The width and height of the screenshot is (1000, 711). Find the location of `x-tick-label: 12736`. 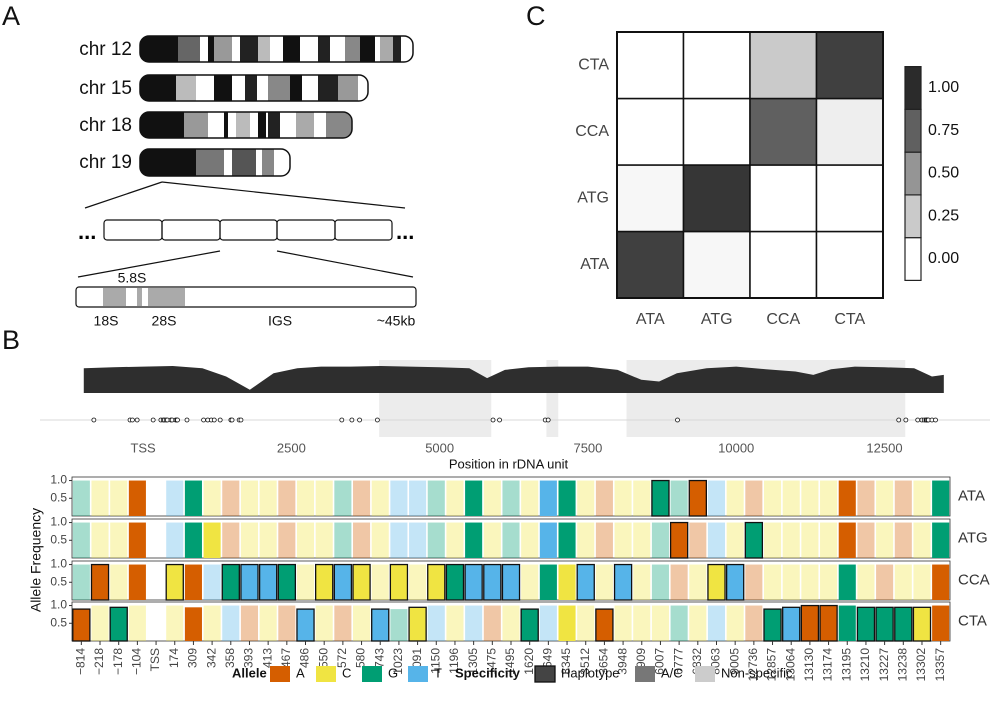

x-tick-label: 12736 is located at coordinates (753, 665).